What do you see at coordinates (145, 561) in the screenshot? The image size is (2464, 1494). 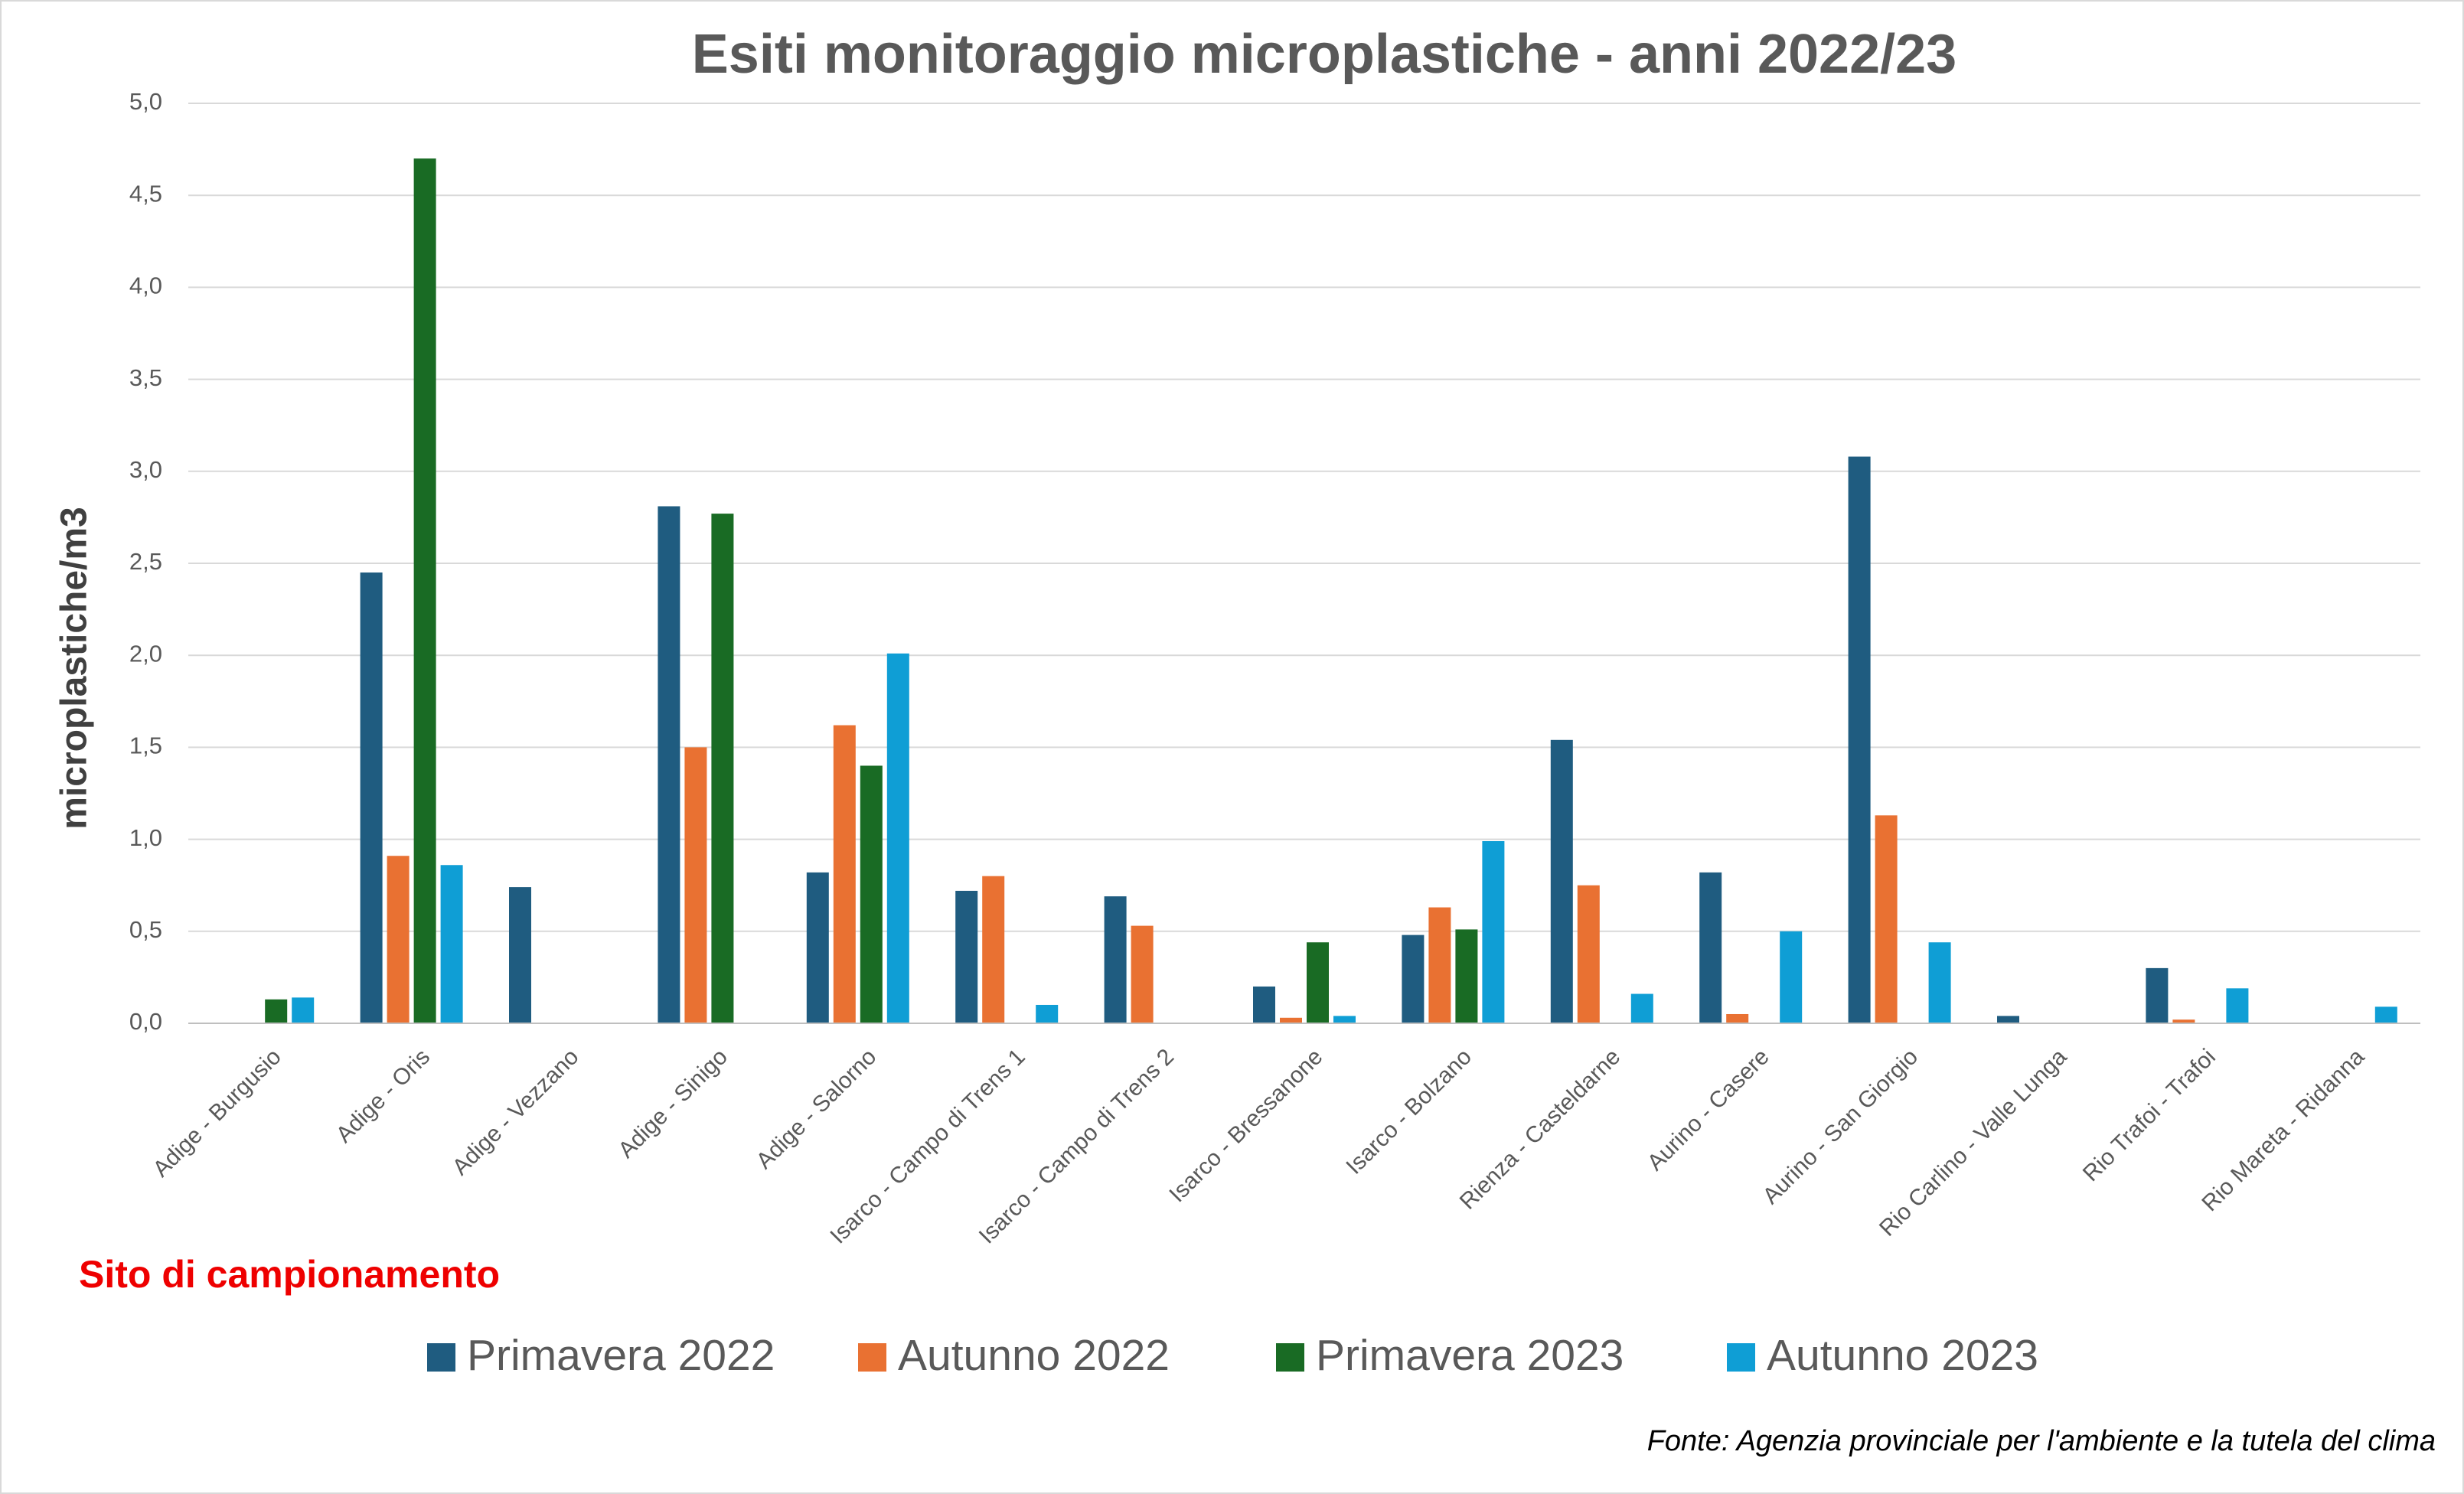 I see `y-tick-label: 2,5` at bounding box center [145, 561].